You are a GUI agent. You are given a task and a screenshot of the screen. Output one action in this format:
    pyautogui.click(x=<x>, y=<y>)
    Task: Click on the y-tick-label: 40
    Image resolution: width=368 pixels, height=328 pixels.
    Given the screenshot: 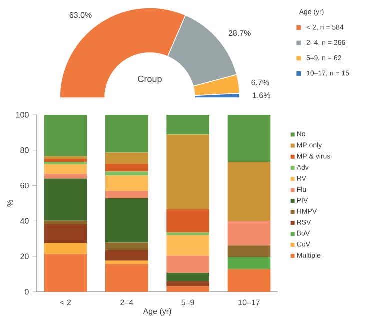 What is the action you would take?
    pyautogui.click(x=24, y=221)
    